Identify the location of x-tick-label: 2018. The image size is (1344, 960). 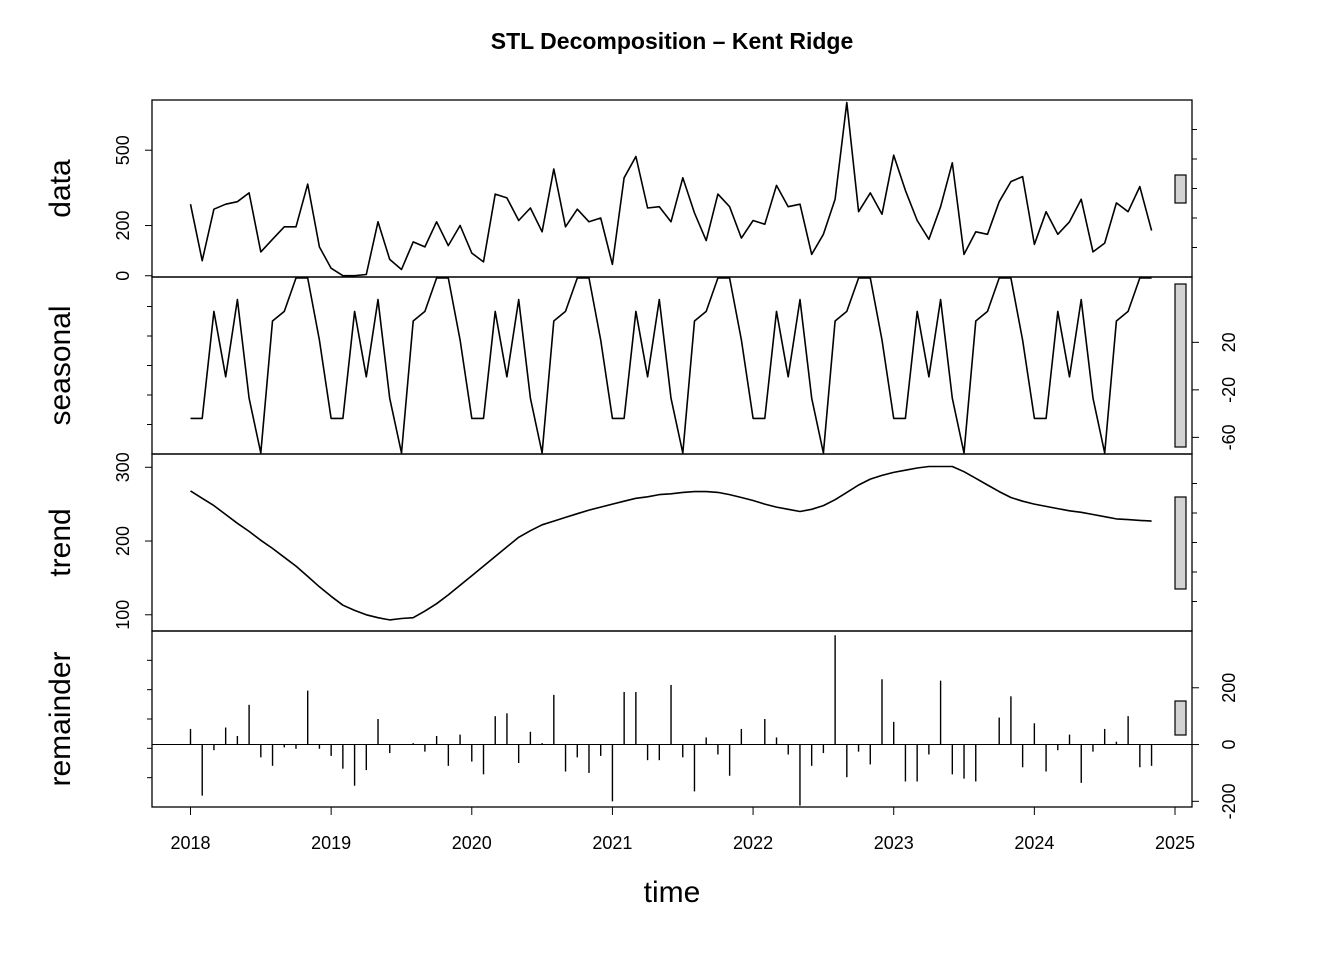
(190, 843).